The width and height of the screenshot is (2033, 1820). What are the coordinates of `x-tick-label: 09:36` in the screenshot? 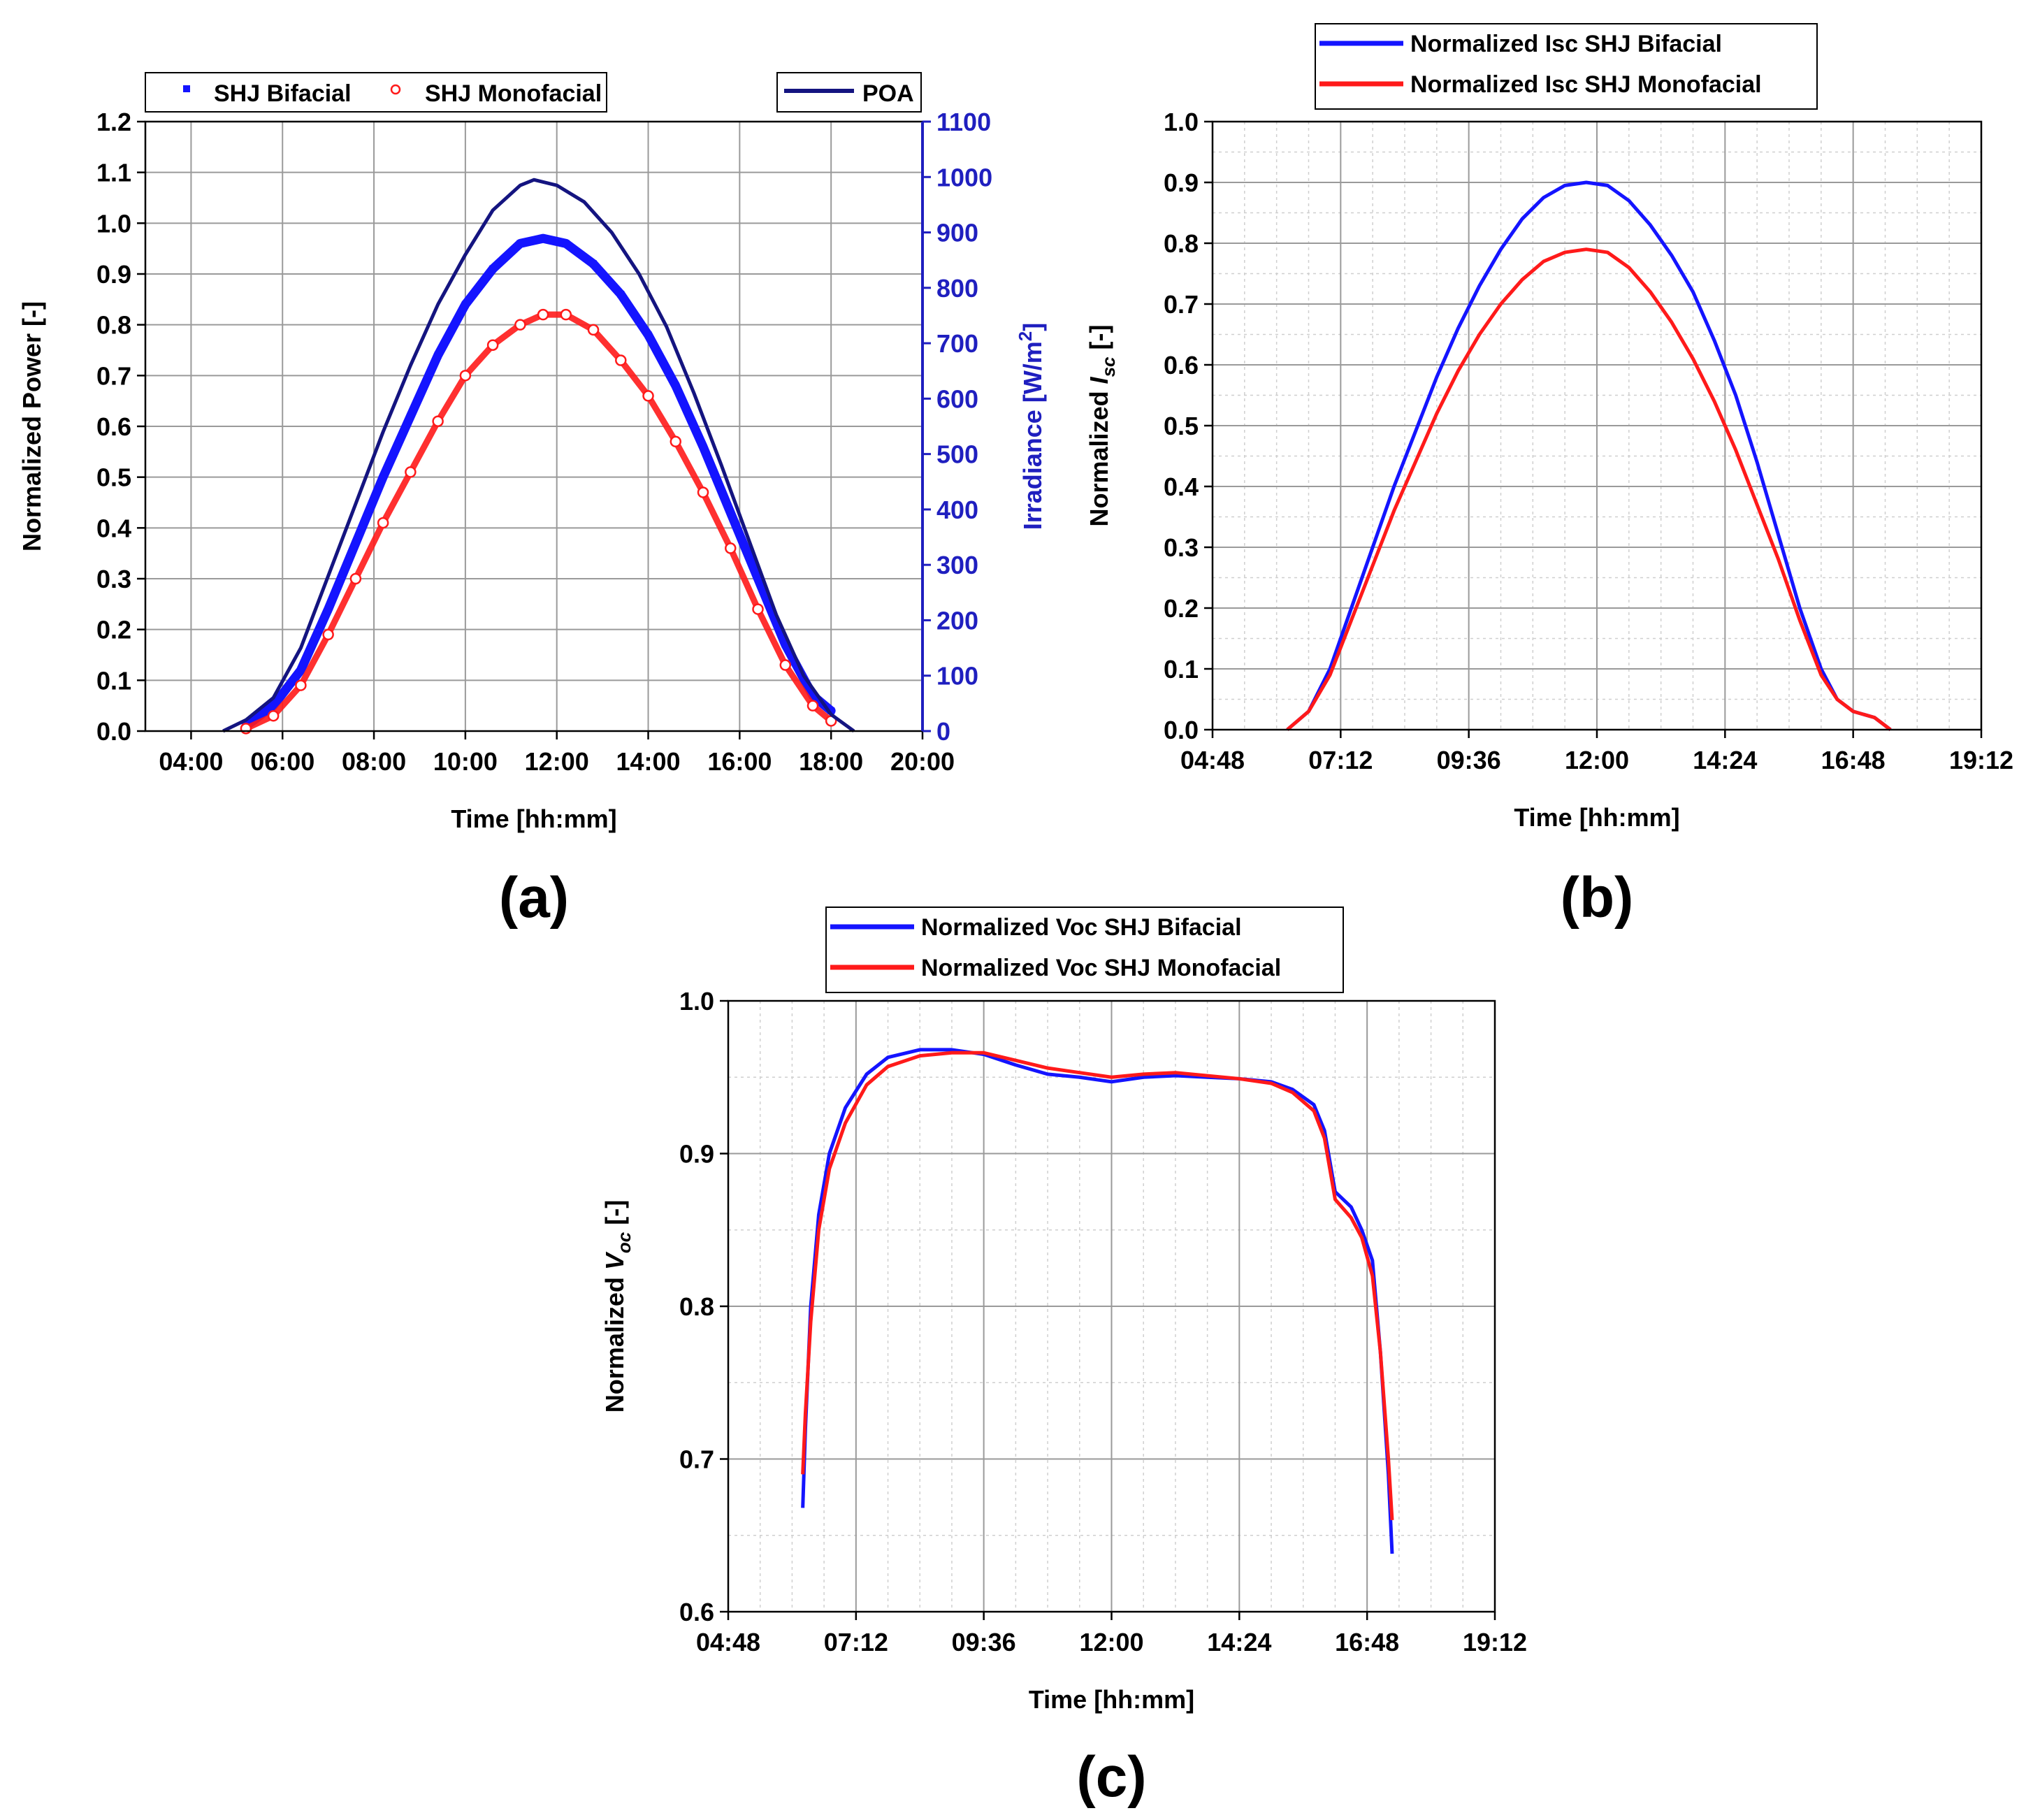 It's located at (984, 1642).